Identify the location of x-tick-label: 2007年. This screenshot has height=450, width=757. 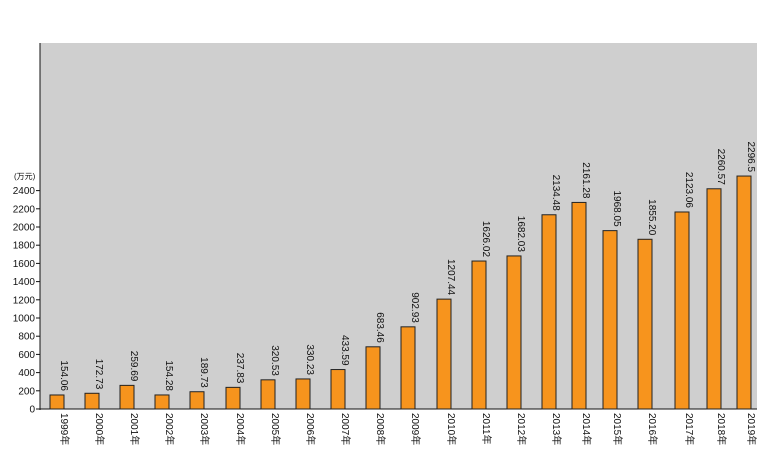
(345, 429).